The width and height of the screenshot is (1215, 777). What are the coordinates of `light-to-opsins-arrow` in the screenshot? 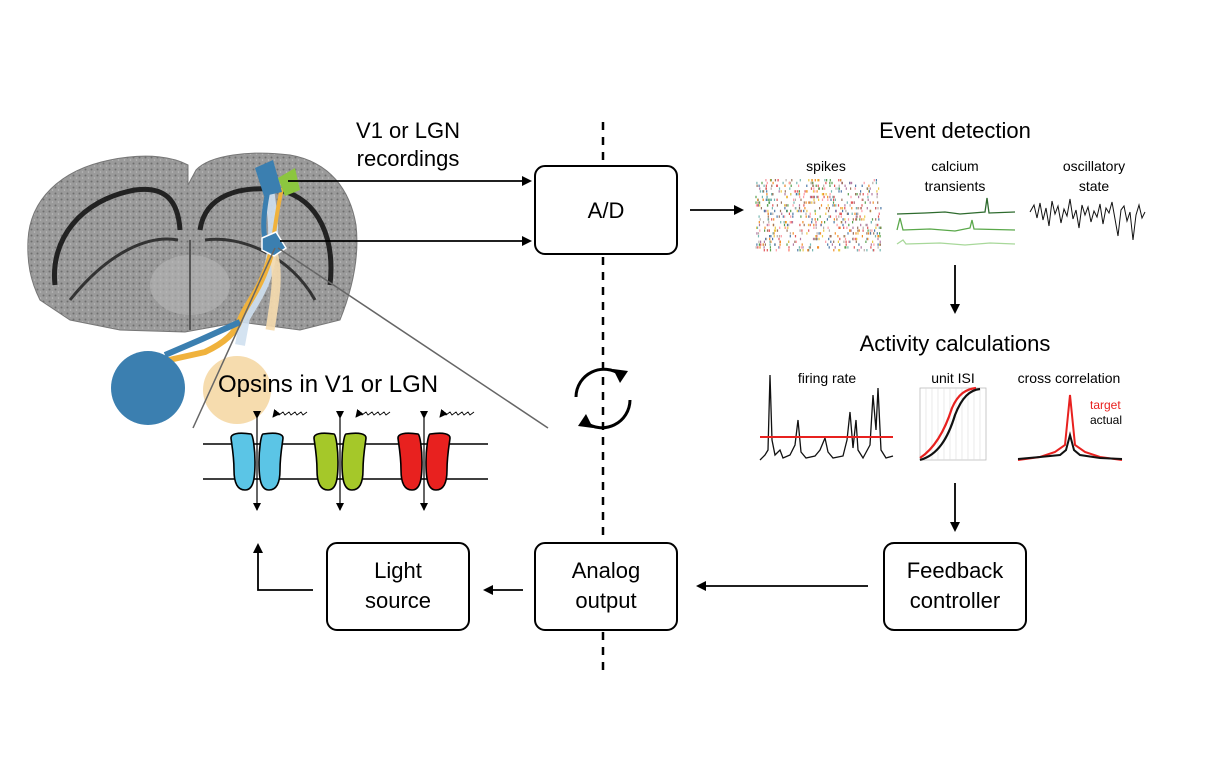 It's located at (283, 567).